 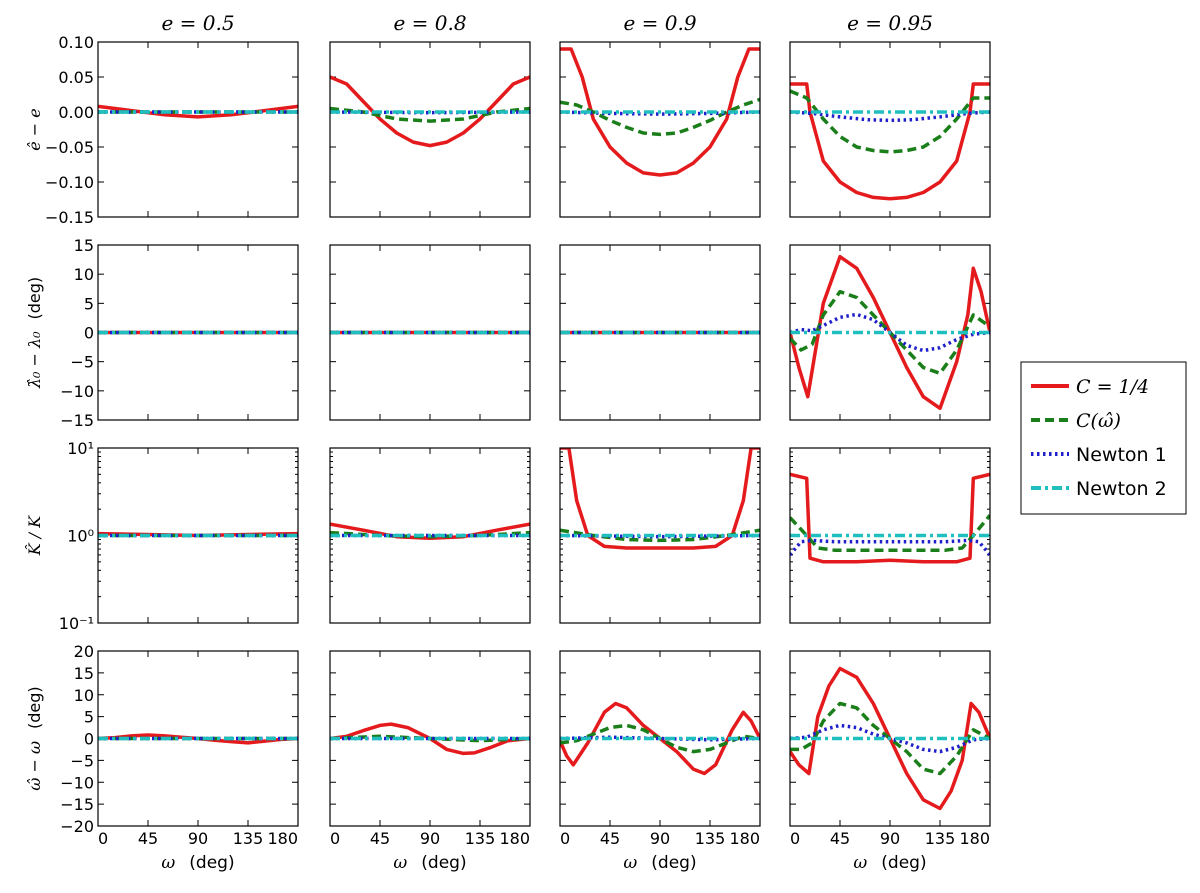 I want to click on y-tick-label-lambda: 10, so click(x=84, y=274).